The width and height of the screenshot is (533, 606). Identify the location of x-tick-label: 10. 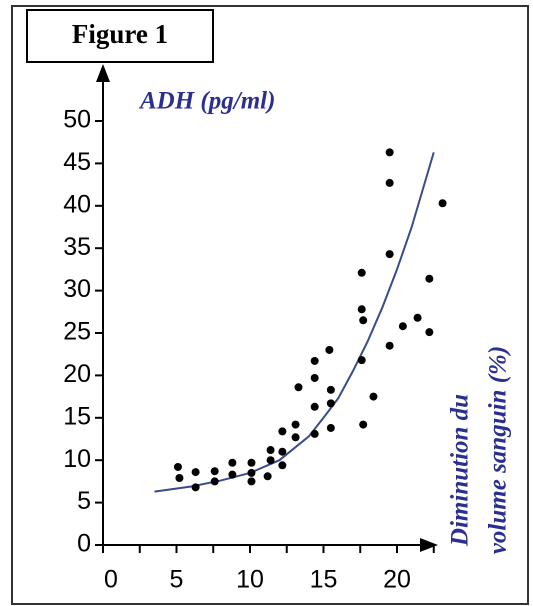
(250, 580).